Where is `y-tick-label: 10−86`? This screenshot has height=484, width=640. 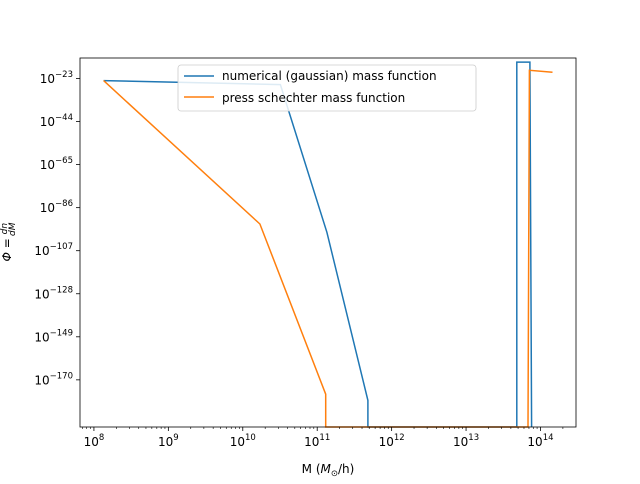 y-tick-label: 10−86 is located at coordinates (56, 207).